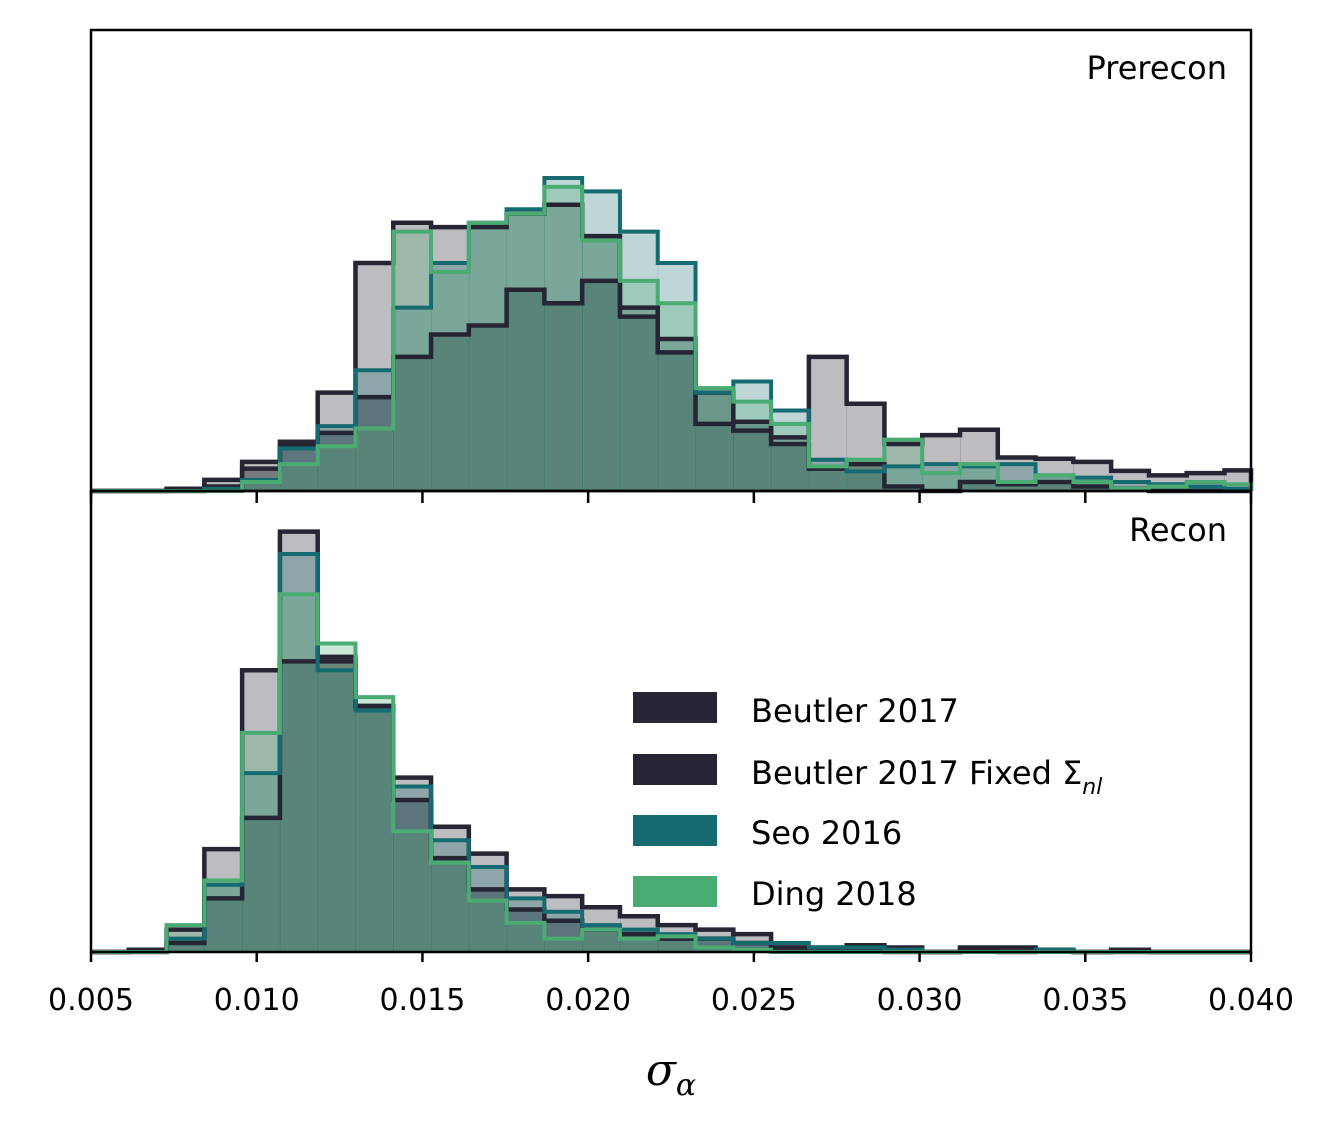  I want to click on x-tick-label: 0.020, so click(588, 1000).